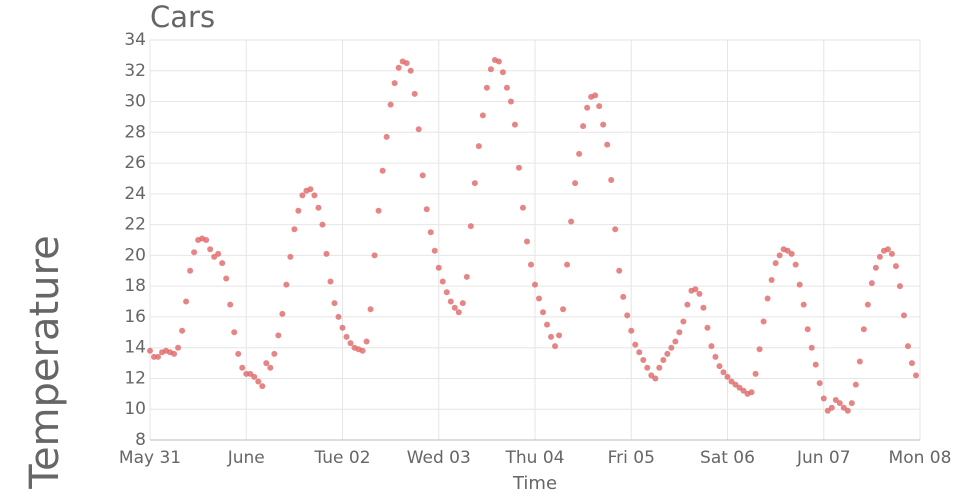 Image resolution: width=960 pixels, height=500 pixels. What do you see at coordinates (631, 458) in the screenshot?
I see `x-tick-label: Fri 05` at bounding box center [631, 458].